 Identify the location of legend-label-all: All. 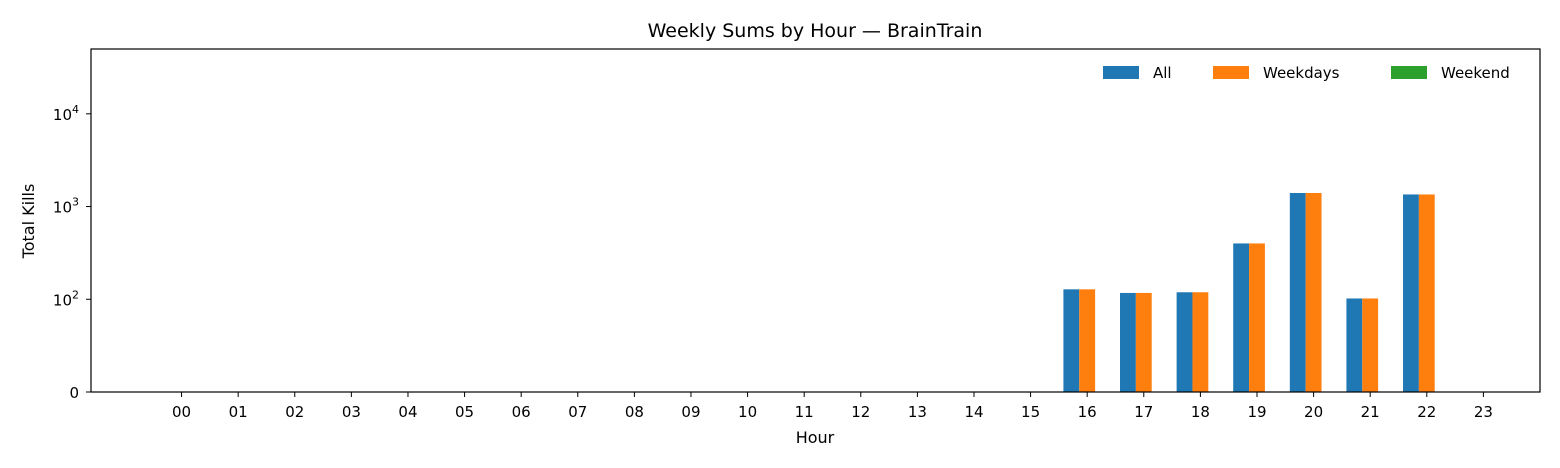
(1162, 73).